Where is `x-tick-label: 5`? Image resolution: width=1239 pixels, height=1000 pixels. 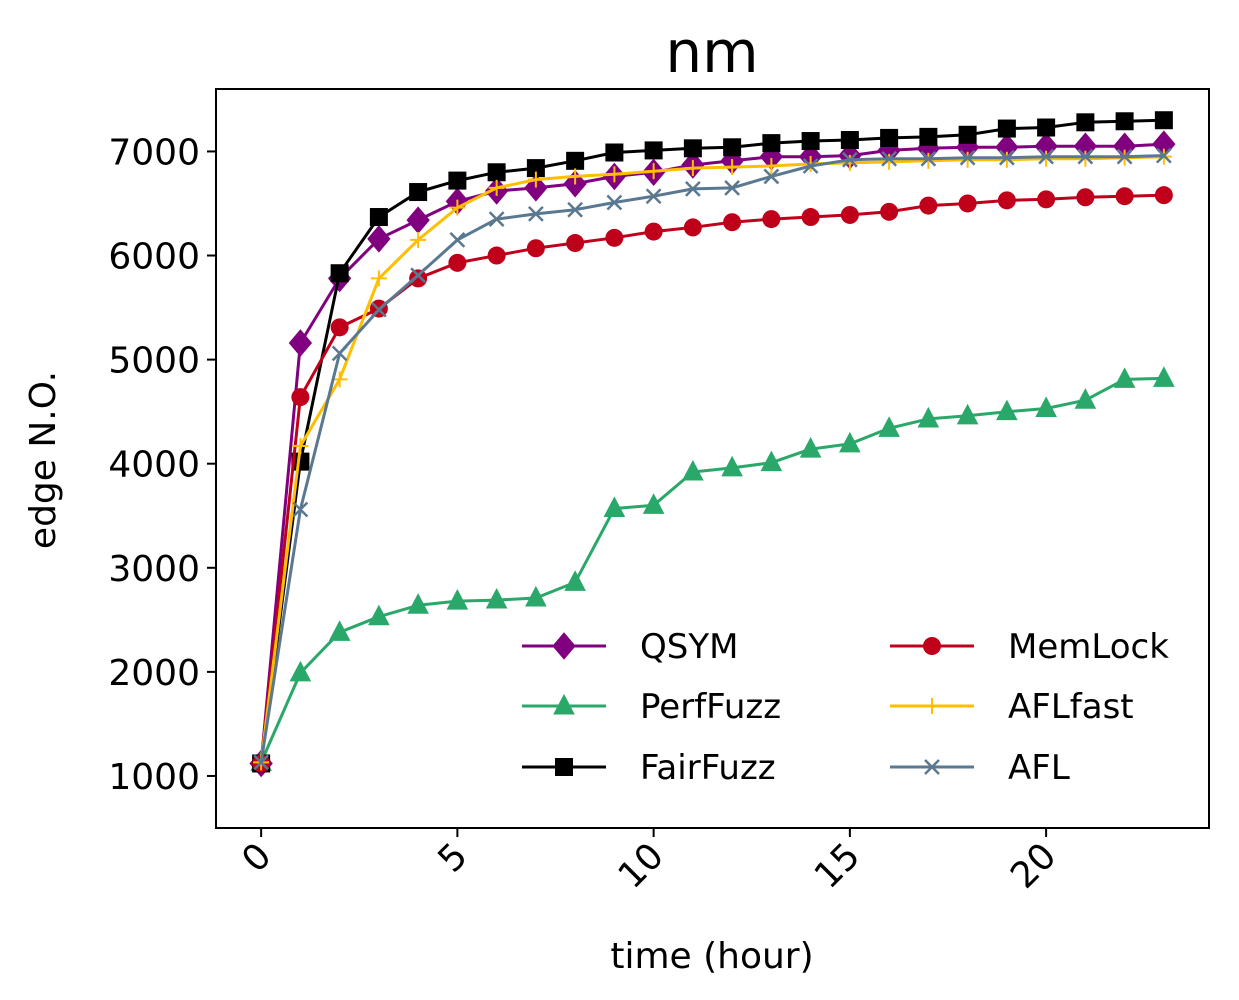
x-tick-label: 5 is located at coordinates (453, 857).